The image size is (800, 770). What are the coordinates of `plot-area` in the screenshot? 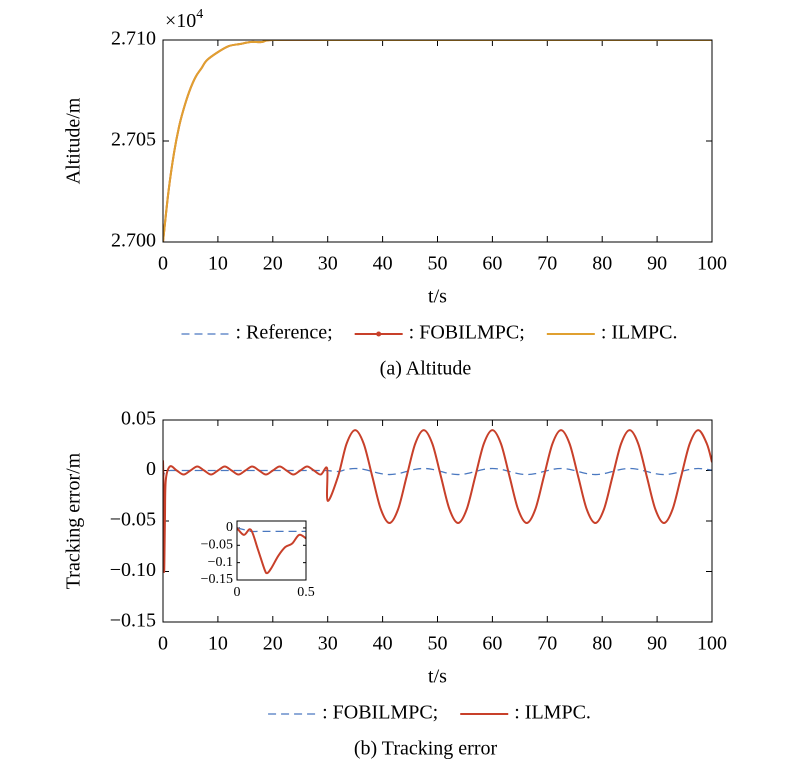 It's located at (271, 550).